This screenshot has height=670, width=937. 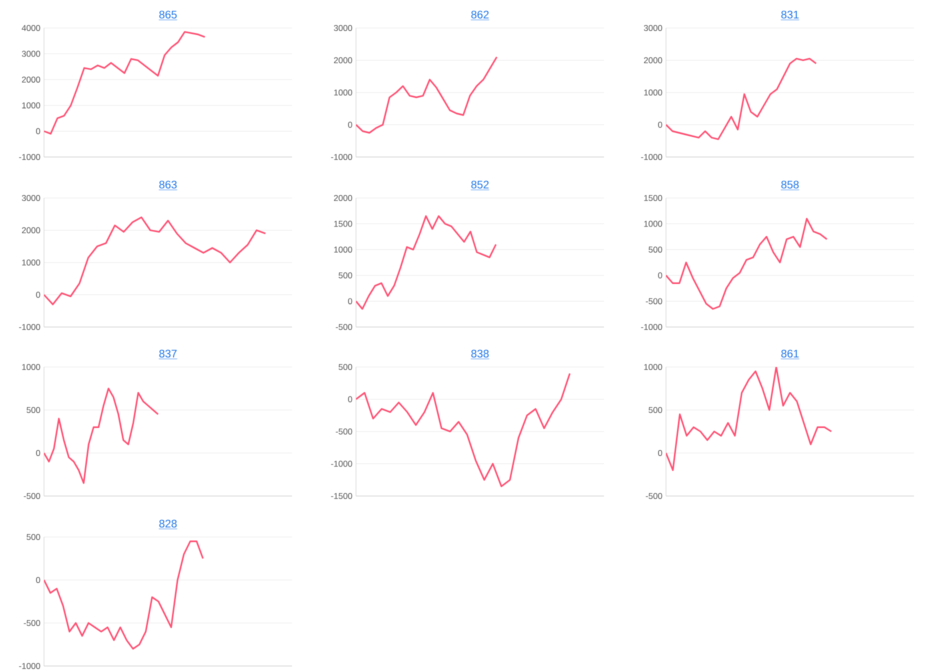 I want to click on chart-title: 837, so click(x=168, y=354).